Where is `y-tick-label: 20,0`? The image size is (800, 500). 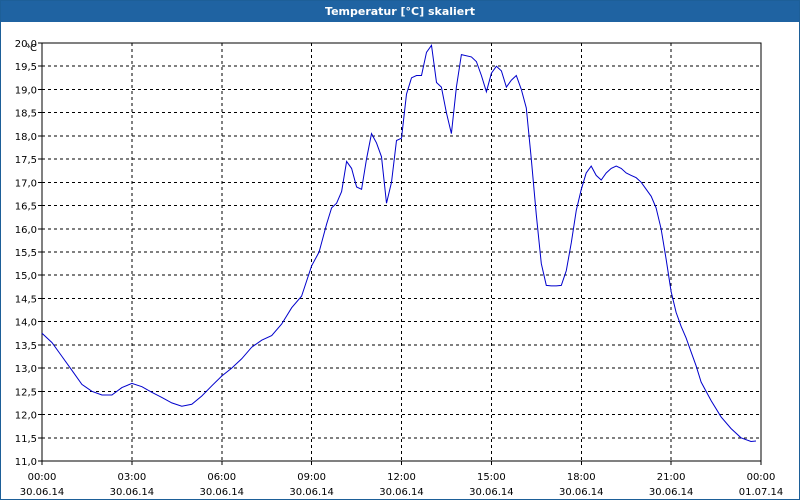 y-tick-label: 20,0 is located at coordinates (26, 44).